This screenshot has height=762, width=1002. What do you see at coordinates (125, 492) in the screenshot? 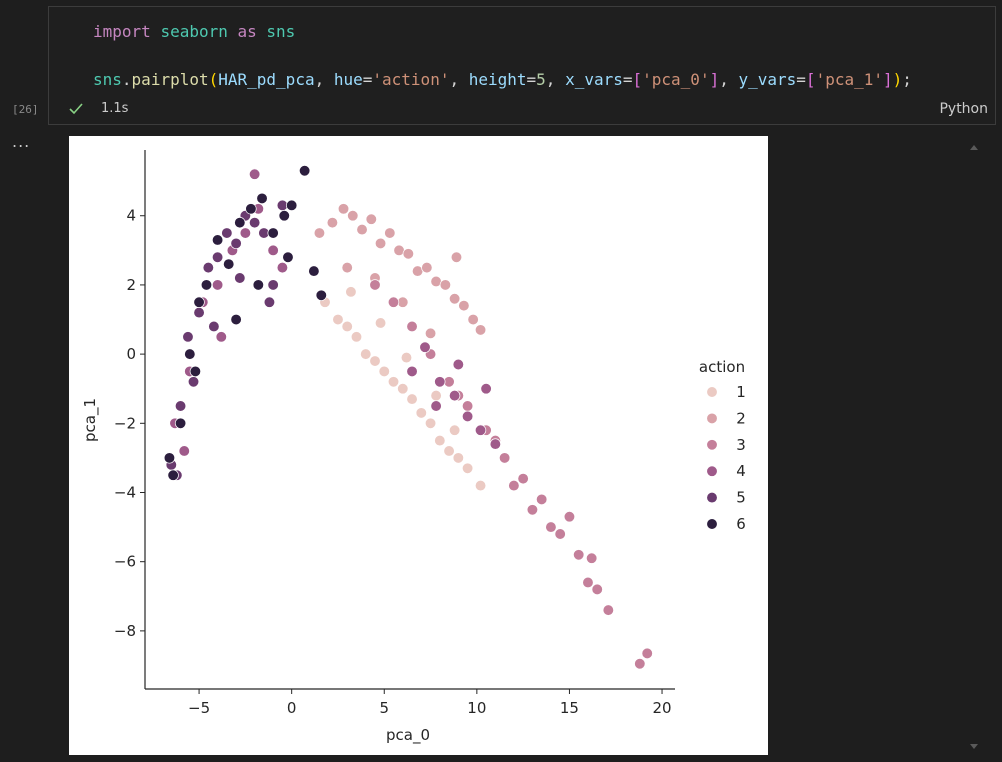
I see `y-tick-label: −4` at bounding box center [125, 492].